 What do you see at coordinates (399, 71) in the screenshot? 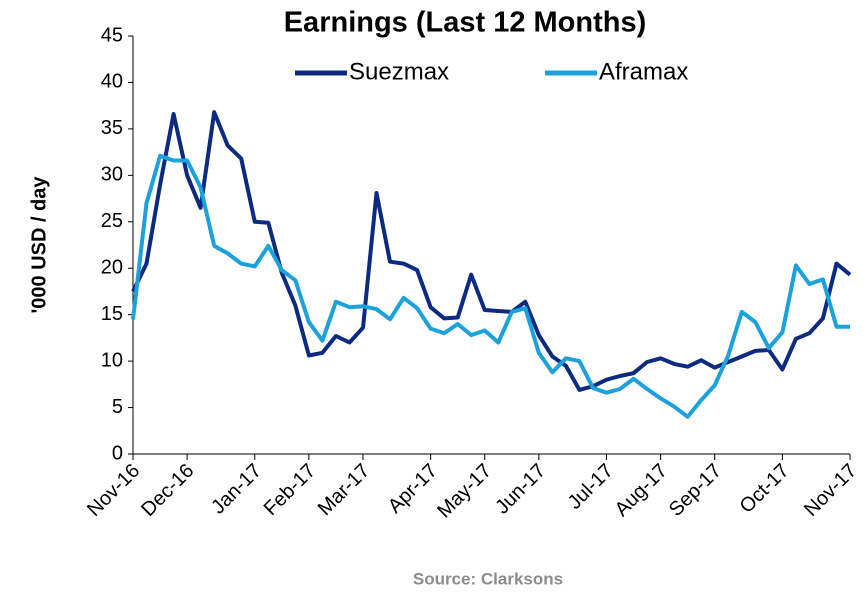
I see `legend-label: Suezmax` at bounding box center [399, 71].